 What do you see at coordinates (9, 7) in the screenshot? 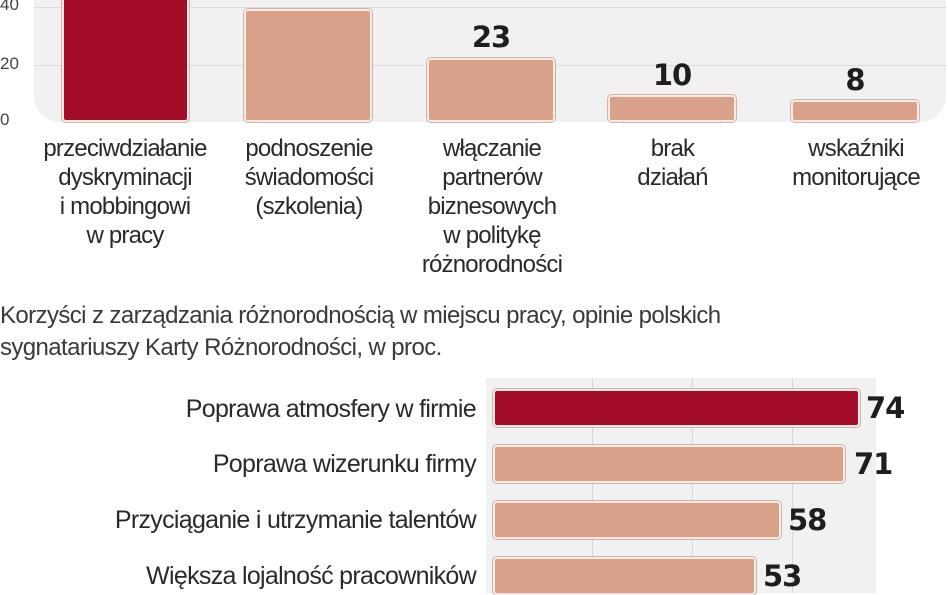
I see `y-tick-40: 40` at bounding box center [9, 7].